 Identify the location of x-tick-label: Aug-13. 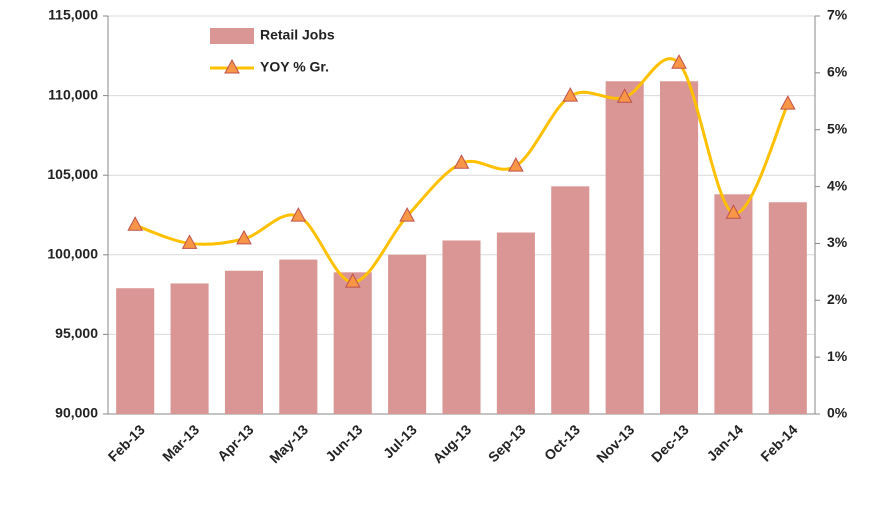
(451, 443).